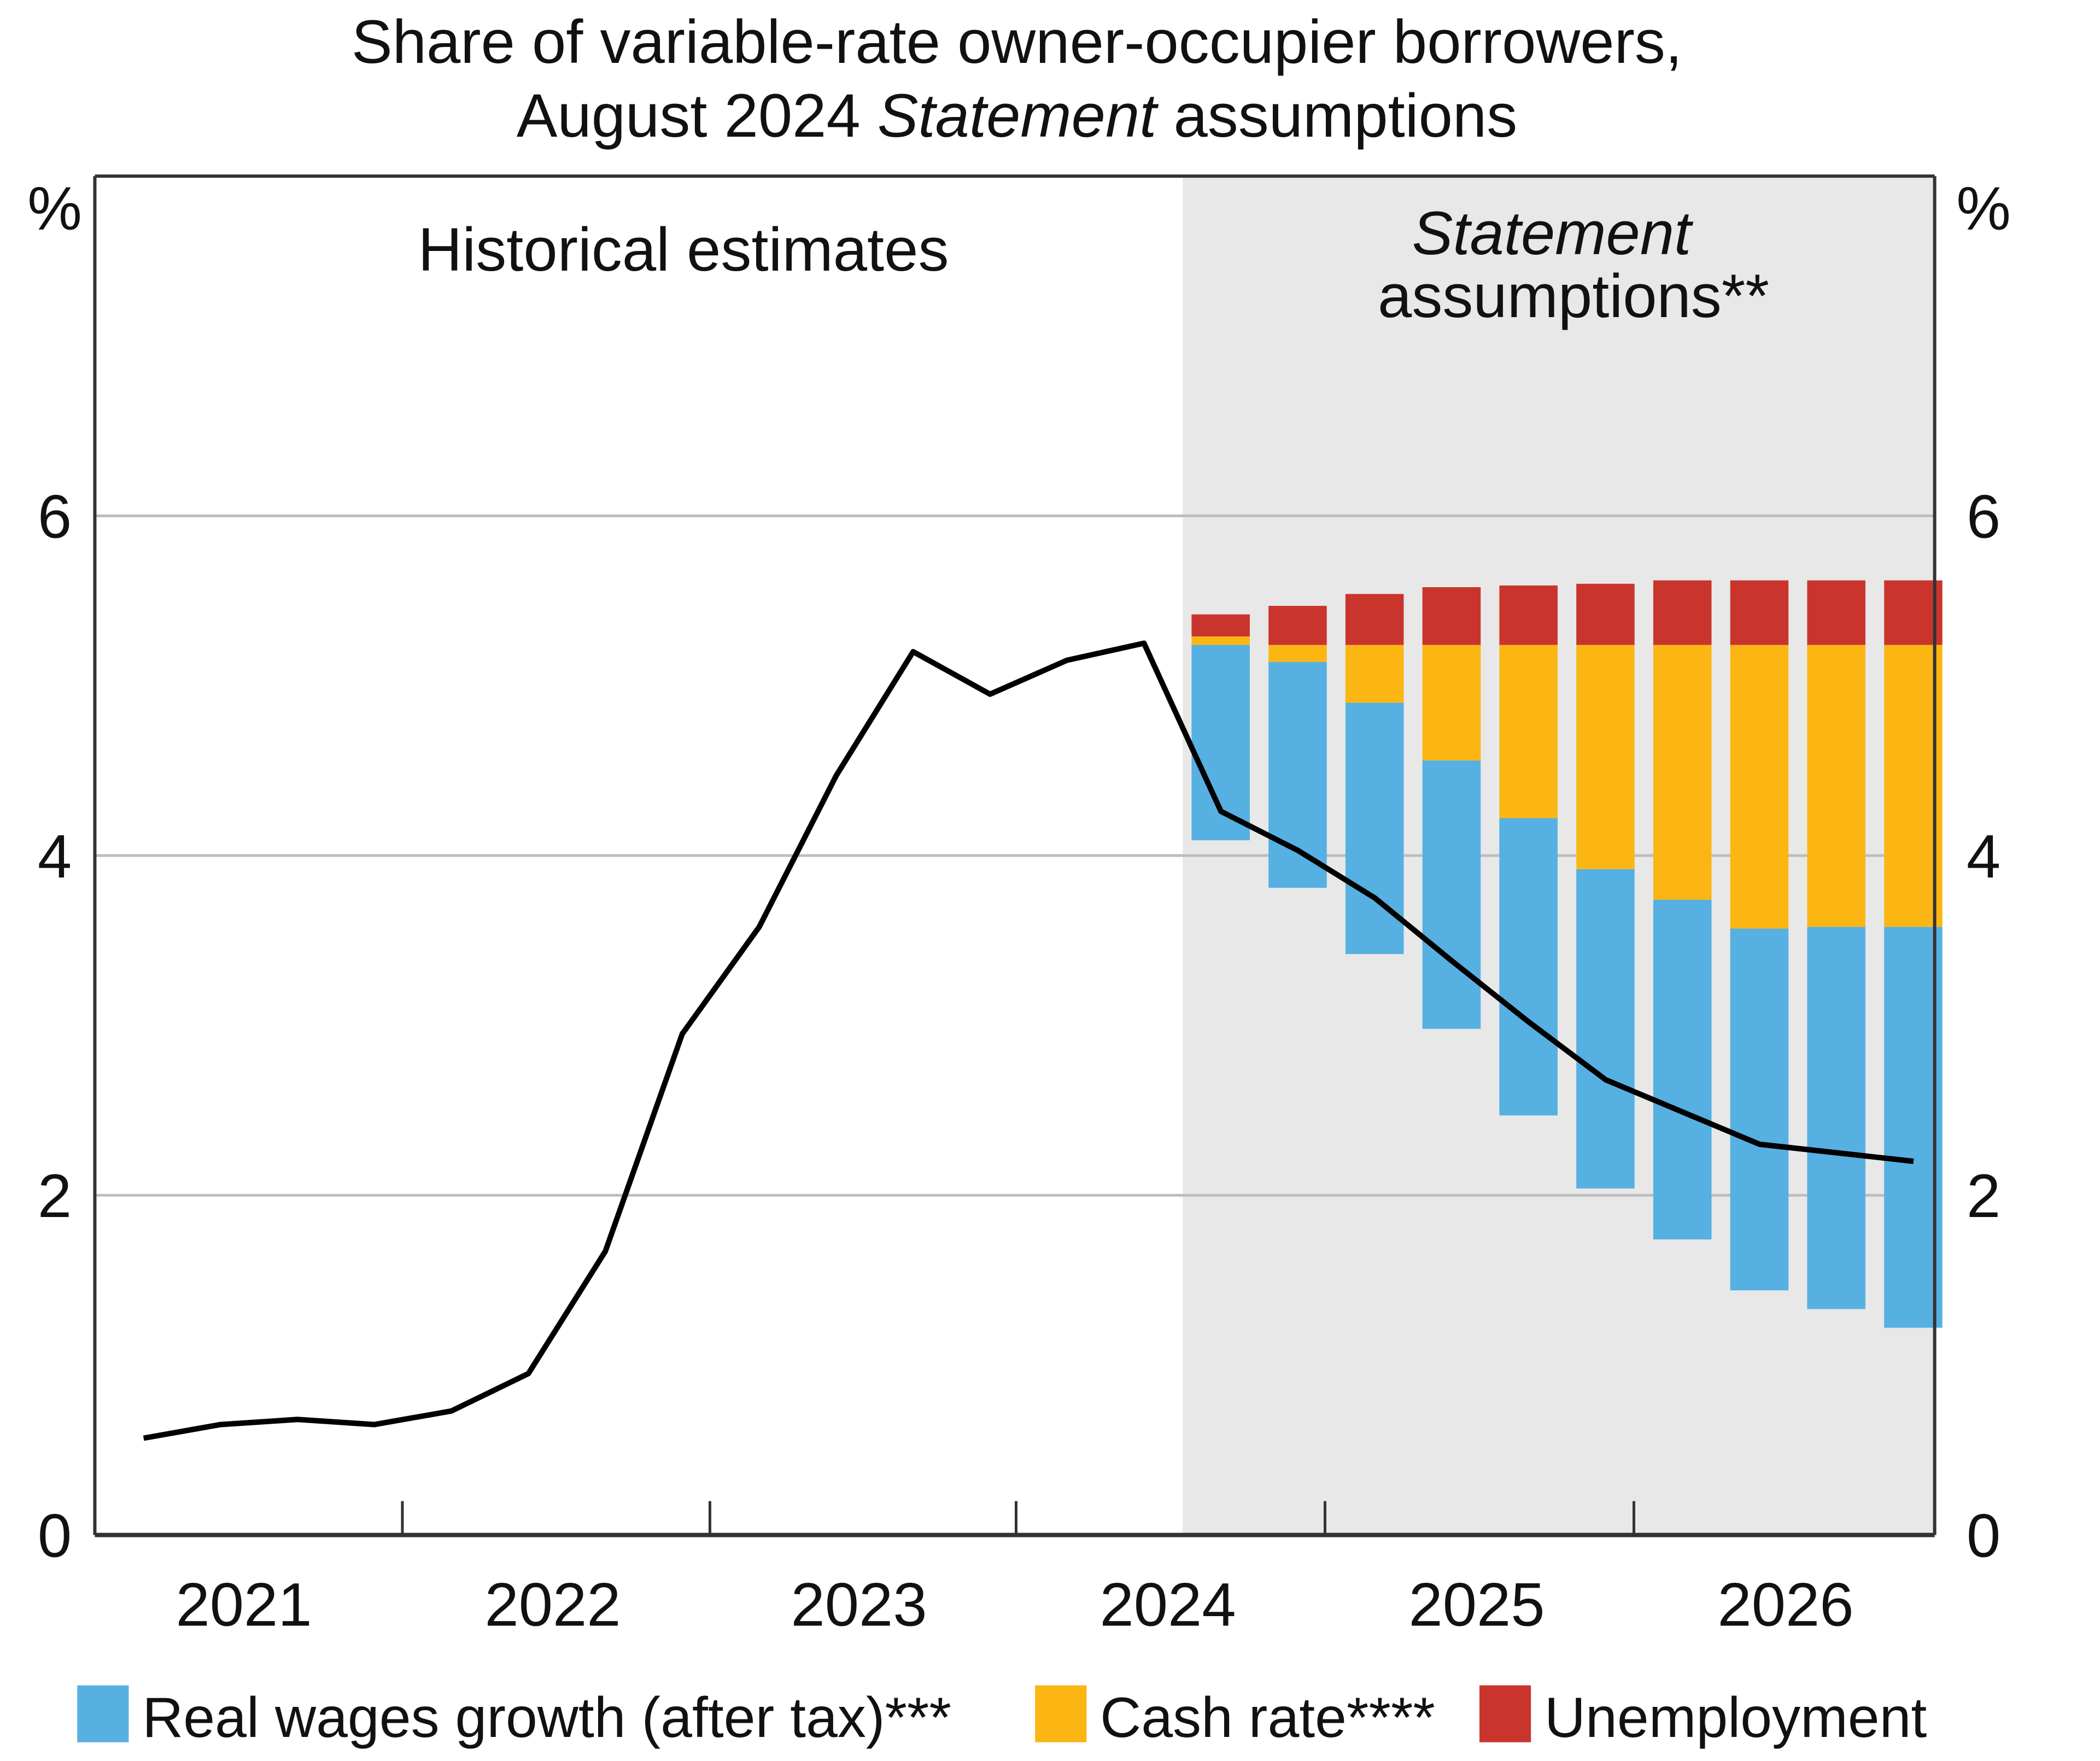 The image size is (2100, 1761). Describe the element at coordinates (55, 516) in the screenshot. I see `y-tick-label-left: 6` at that location.